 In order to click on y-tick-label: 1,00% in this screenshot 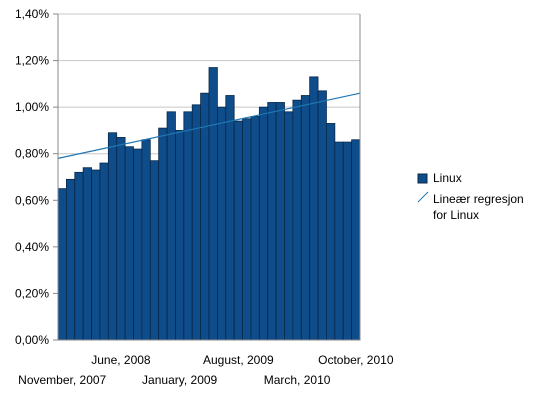, I will do `click(32, 107)`.